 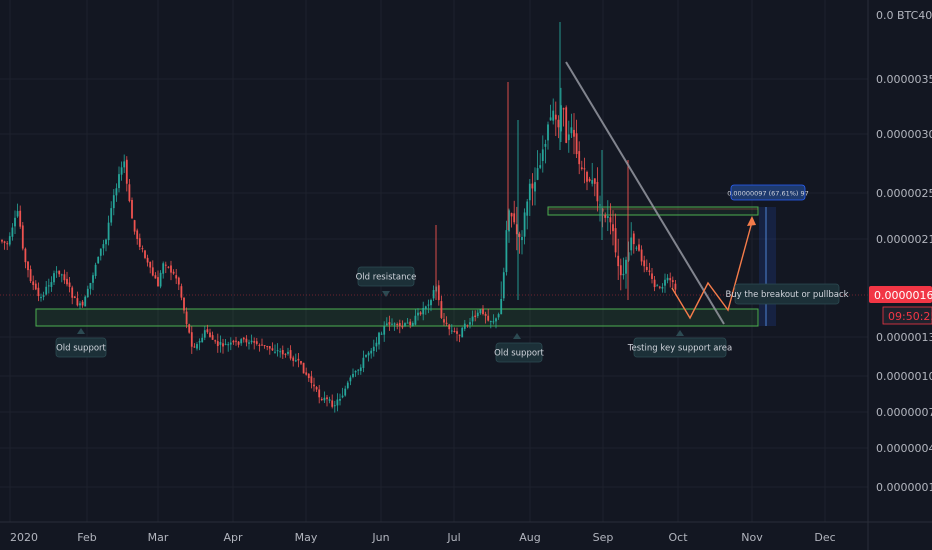 What do you see at coordinates (680, 333) in the screenshot?
I see `note-arrow-testing-support` at bounding box center [680, 333].